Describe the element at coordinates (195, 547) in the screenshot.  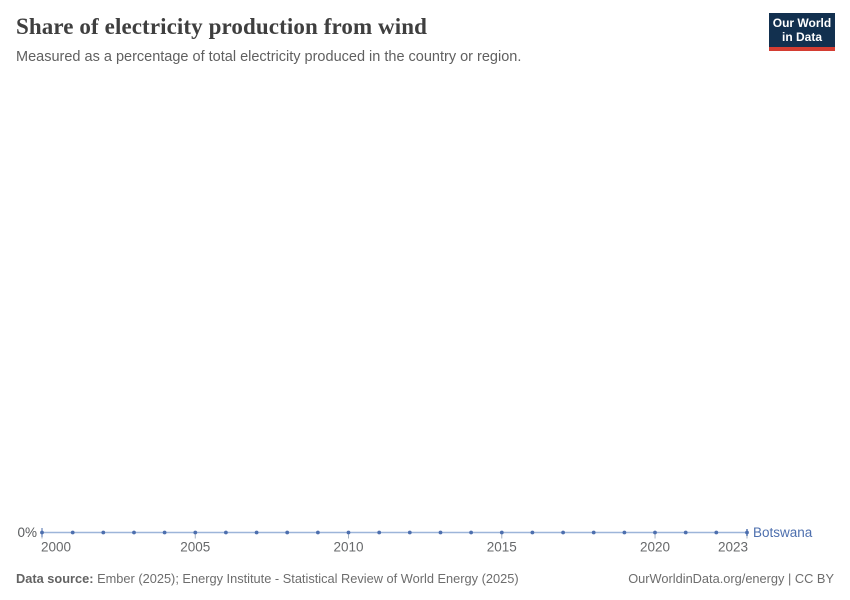
I see `x-axis-tick-label: 2005` at that location.